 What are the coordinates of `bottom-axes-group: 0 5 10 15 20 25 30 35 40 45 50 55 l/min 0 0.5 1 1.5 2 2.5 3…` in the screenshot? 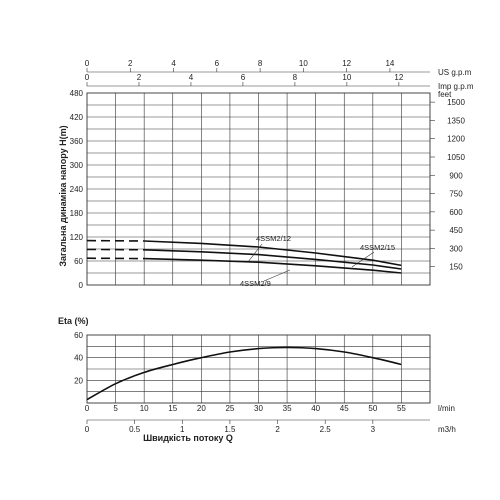 It's located at (270, 419).